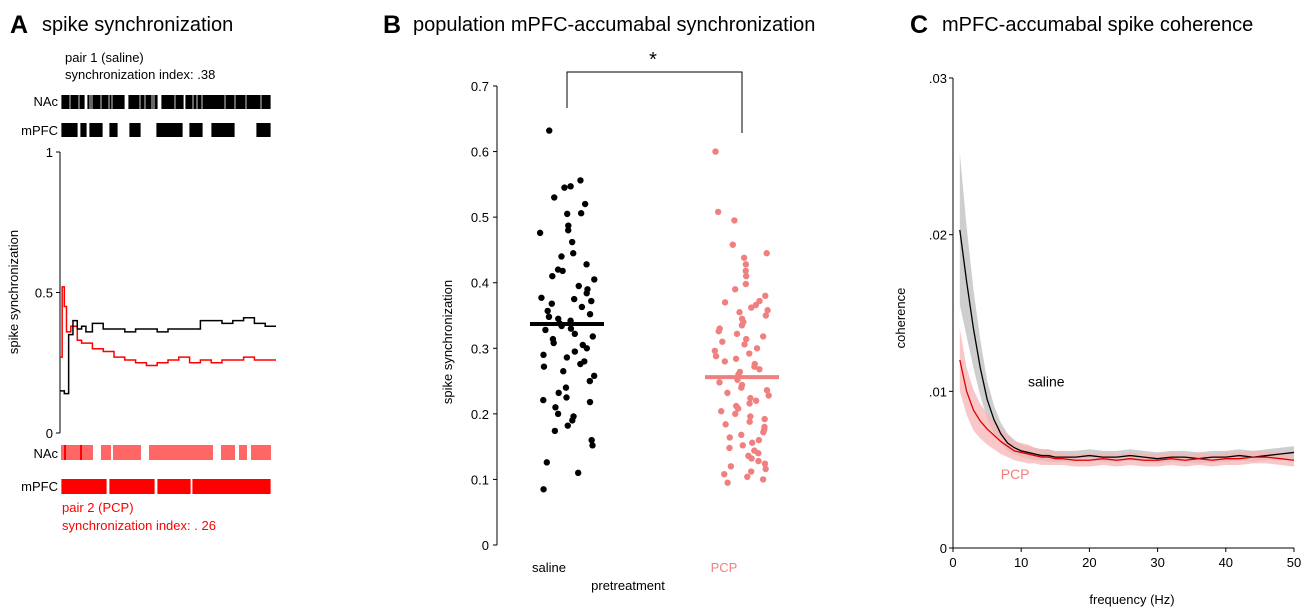 The width and height of the screenshot is (1315, 608). Describe the element at coordinates (39, 486) in the screenshot. I see `raster-label-mpfc-2: mPFC` at that location.